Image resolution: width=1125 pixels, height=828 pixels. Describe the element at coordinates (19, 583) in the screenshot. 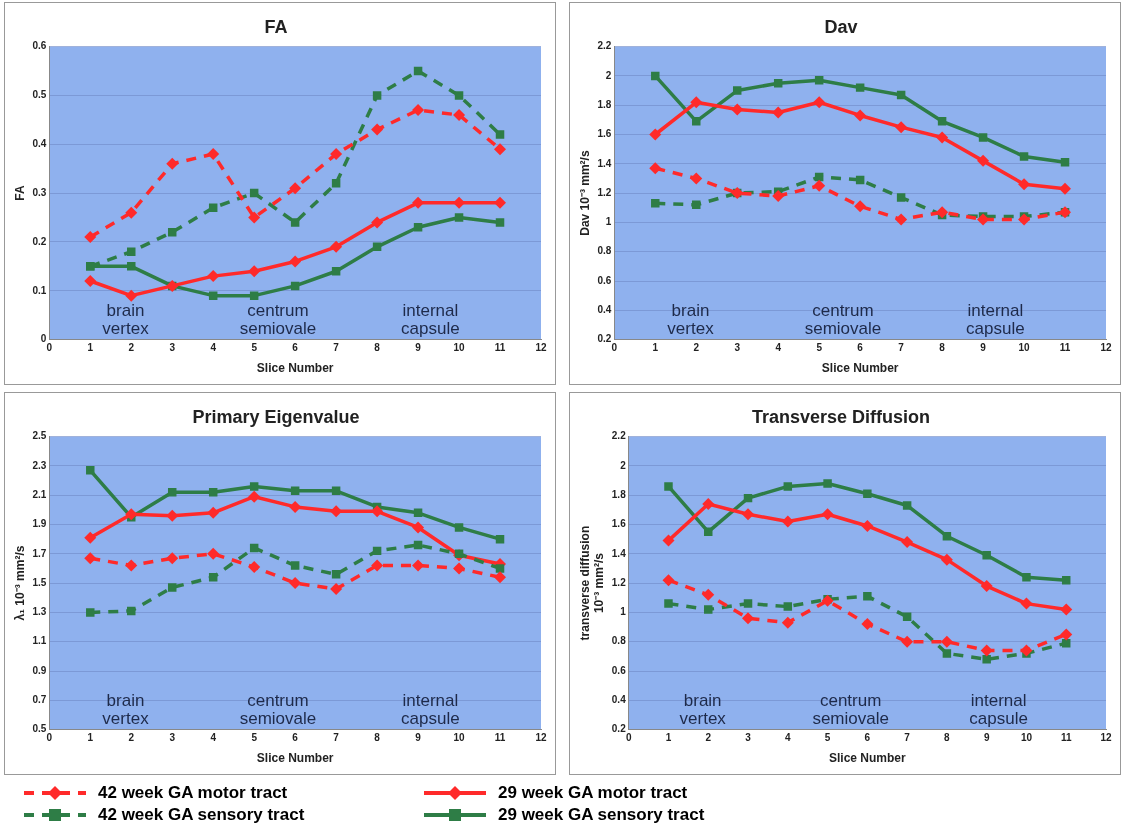

I see `y-axis-title: λ₁ 10⁻³ mm²/s` at that location.